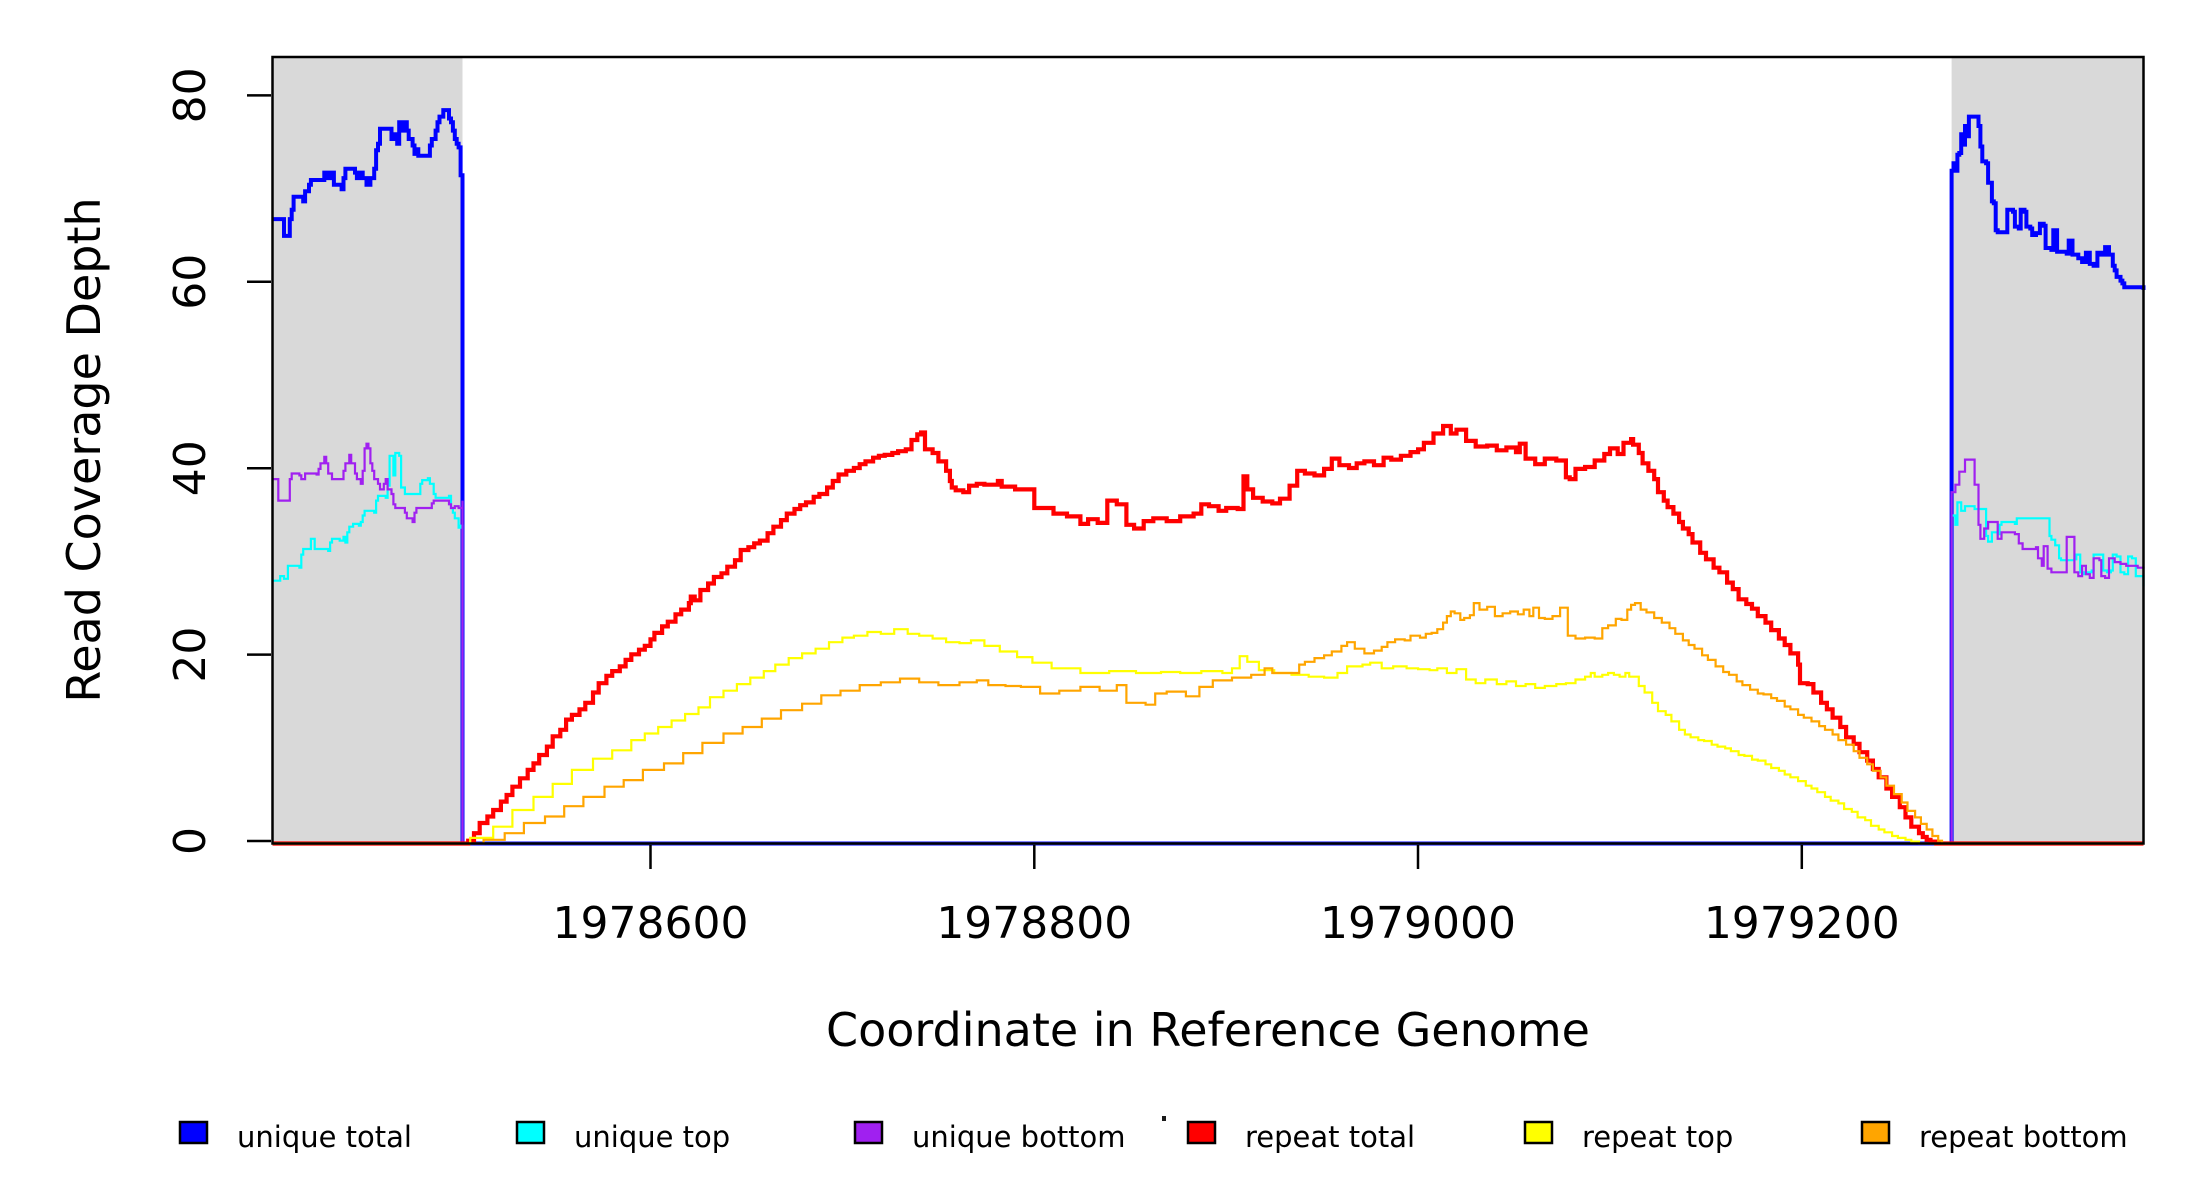 The image size is (2200, 1200). Describe the element at coordinates (1875, 1132) in the screenshot. I see `legend-swatch-repeat-bottom` at that location.